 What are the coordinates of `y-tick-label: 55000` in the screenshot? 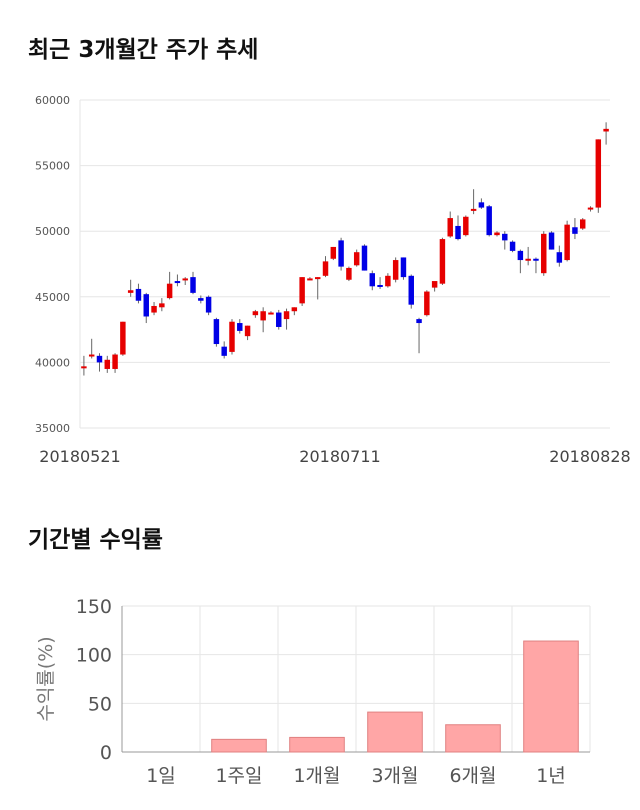 It's located at (52, 166).